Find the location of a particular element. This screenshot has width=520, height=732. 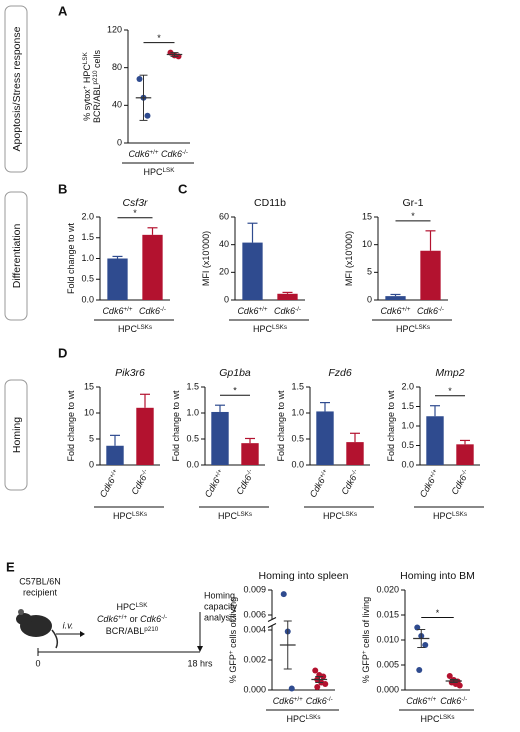

y-tick-label: 0.004 is located at coordinates (254, 629).